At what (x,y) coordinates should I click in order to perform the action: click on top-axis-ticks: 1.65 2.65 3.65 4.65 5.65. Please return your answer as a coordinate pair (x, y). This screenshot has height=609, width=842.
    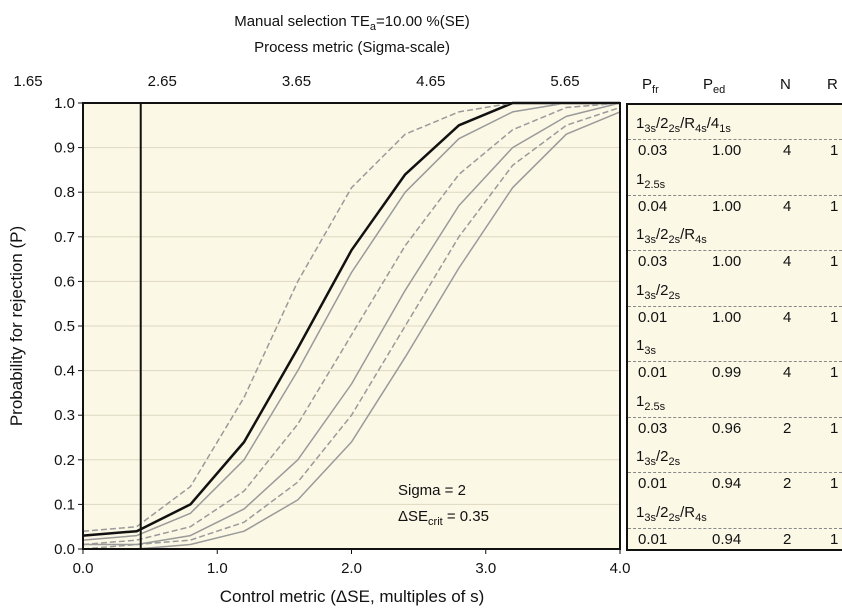
    Looking at the image, I should click on (296, 81).